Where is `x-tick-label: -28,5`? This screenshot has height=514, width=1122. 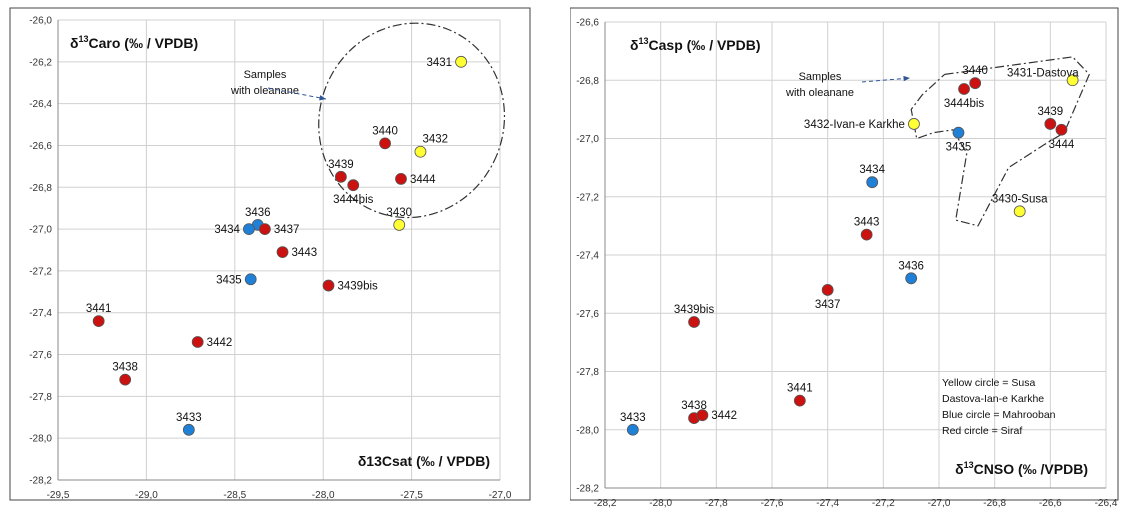 x-tick-label: -28,5 is located at coordinates (234, 495).